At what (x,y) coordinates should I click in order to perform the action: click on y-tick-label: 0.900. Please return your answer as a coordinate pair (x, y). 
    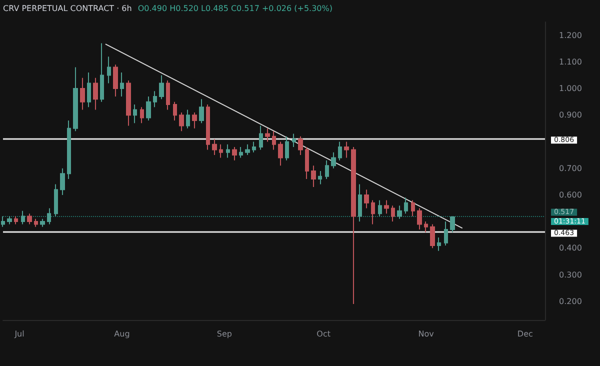
    Looking at the image, I should click on (570, 115).